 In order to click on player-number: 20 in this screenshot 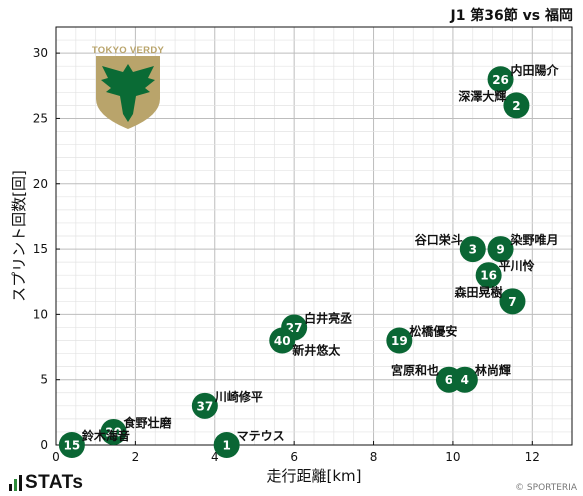, I will do `click(113, 432)`.